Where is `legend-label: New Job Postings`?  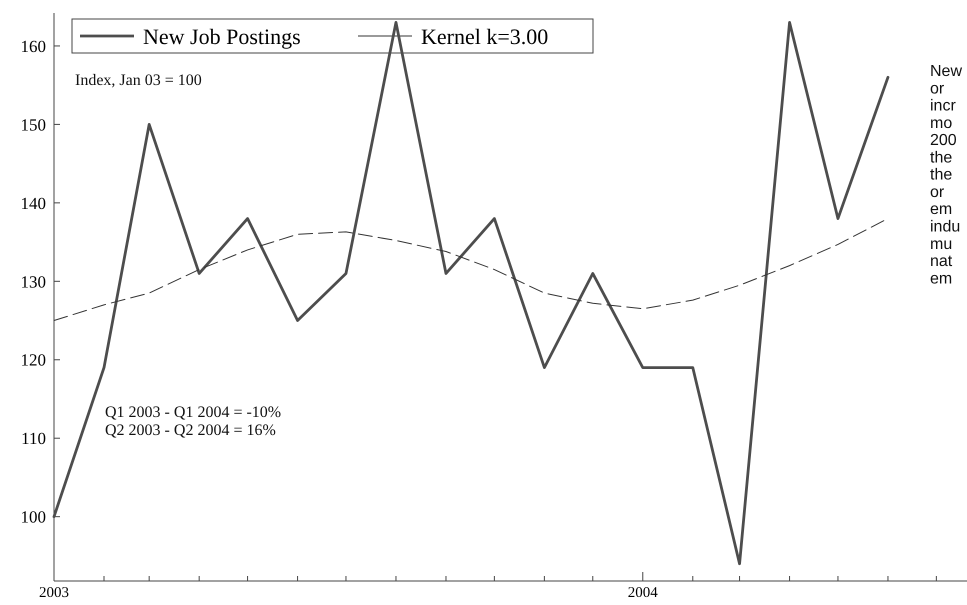 legend-label: New Job Postings is located at coordinates (222, 36).